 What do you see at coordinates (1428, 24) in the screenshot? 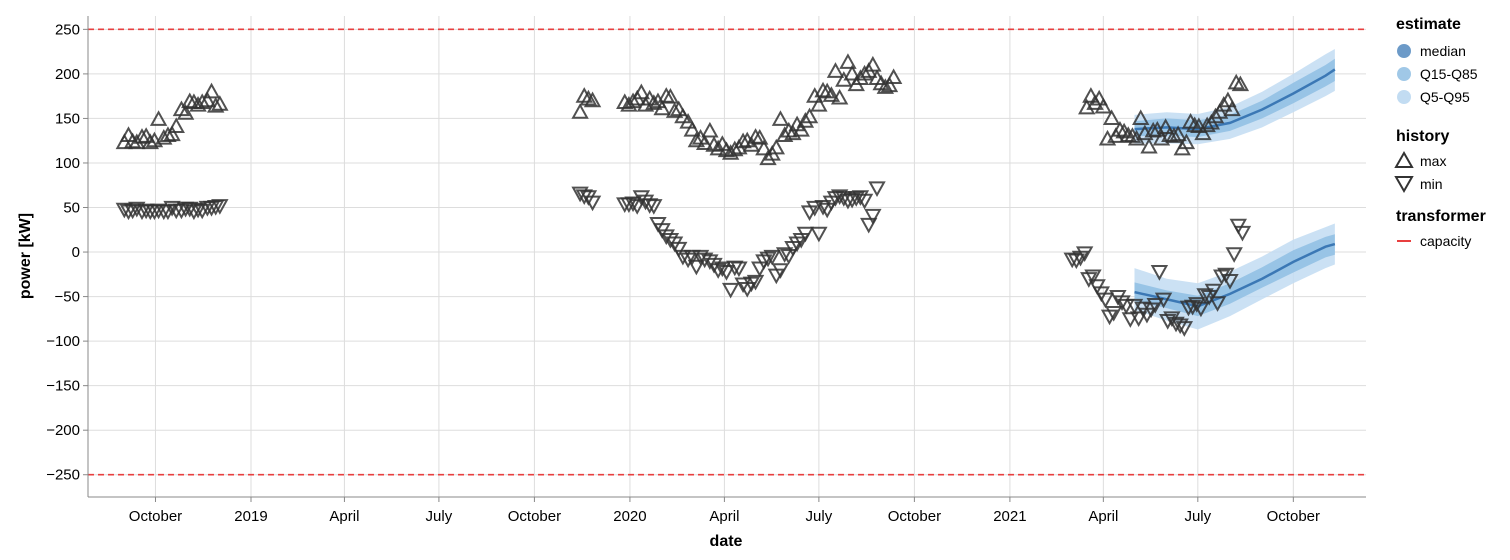
I see `legend-title-estimate: estimate` at bounding box center [1428, 24].